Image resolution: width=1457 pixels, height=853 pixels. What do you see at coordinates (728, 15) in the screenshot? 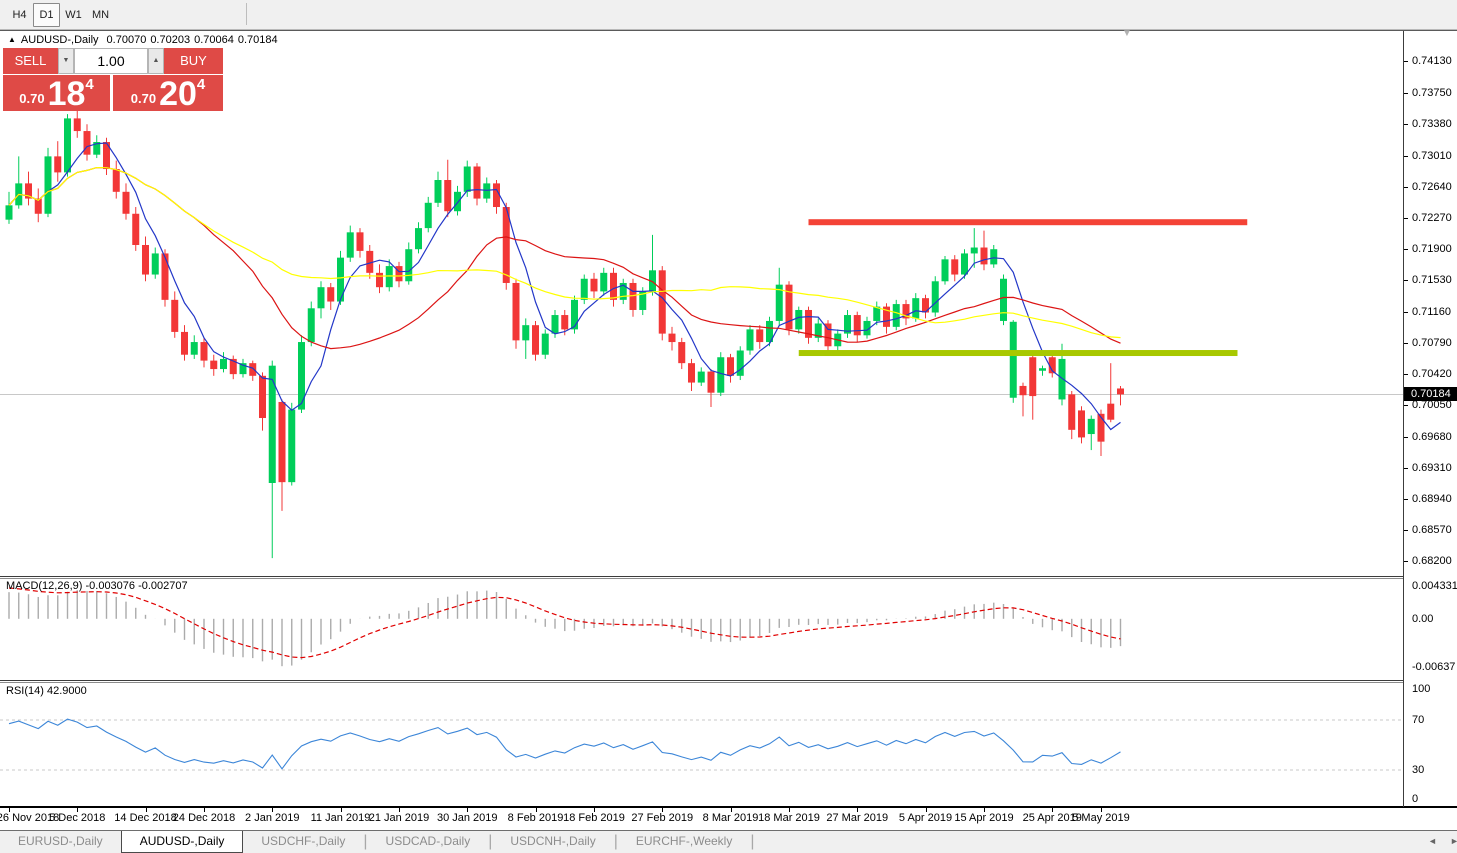
I see `timeframe-toolbar: H4 D1 W1 MN` at bounding box center [728, 15].